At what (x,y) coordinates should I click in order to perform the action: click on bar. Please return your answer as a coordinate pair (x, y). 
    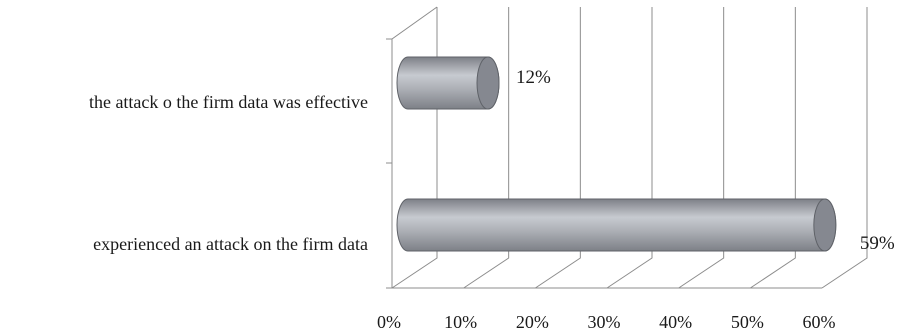
    Looking at the image, I should click on (616, 225).